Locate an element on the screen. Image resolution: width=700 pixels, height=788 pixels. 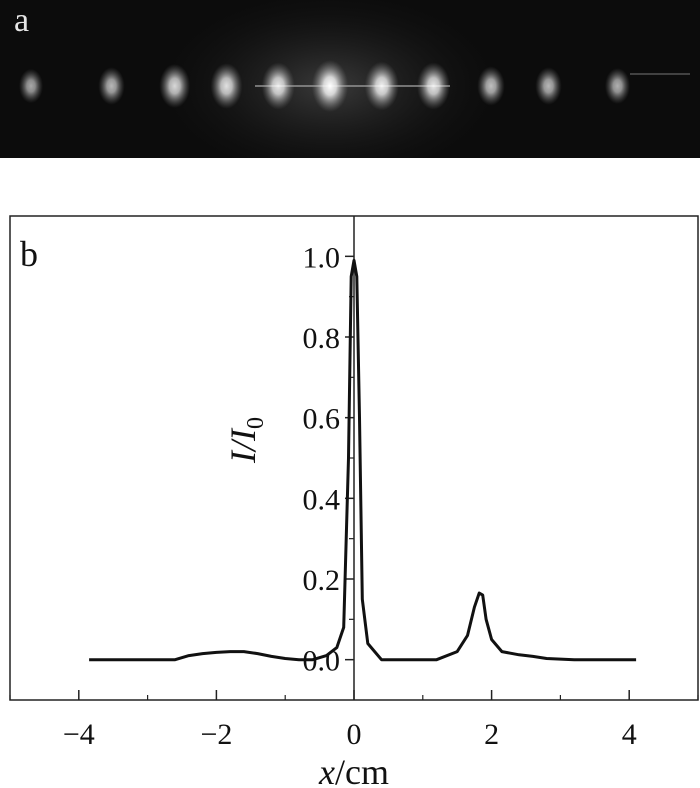
panel-a-label: a is located at coordinates (22, 20).